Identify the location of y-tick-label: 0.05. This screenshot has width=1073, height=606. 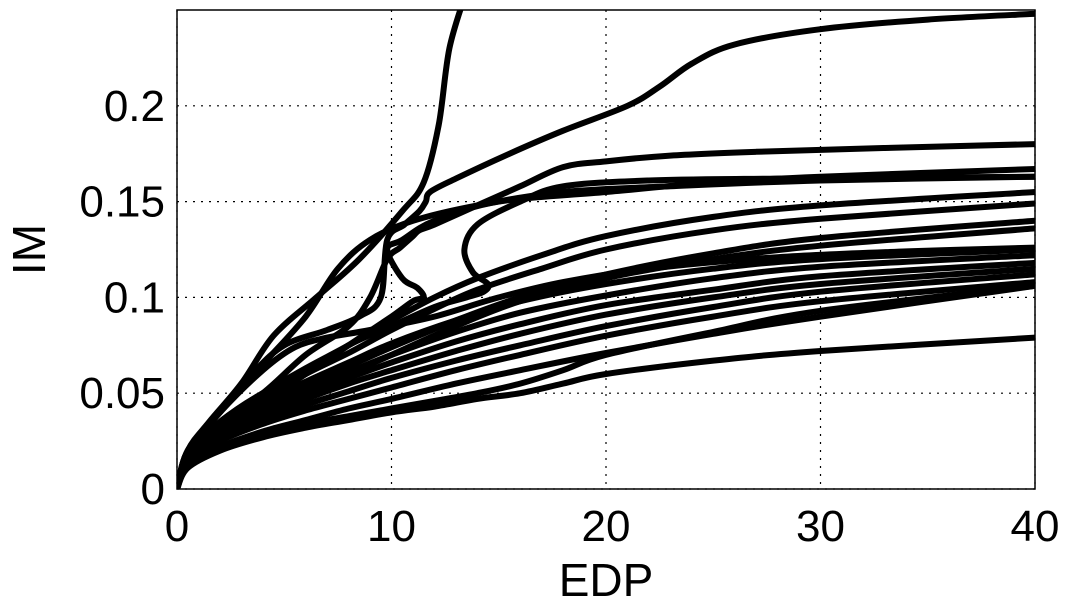
(122, 393).